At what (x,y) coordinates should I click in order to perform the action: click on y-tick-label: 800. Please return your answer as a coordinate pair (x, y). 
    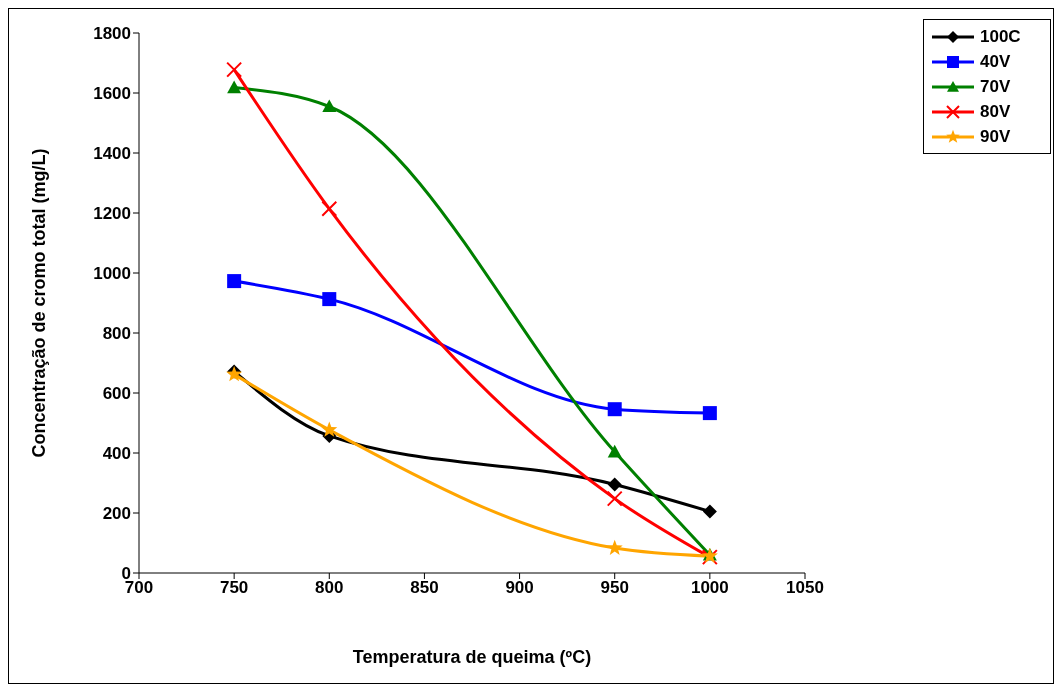
    Looking at the image, I should click on (116, 334).